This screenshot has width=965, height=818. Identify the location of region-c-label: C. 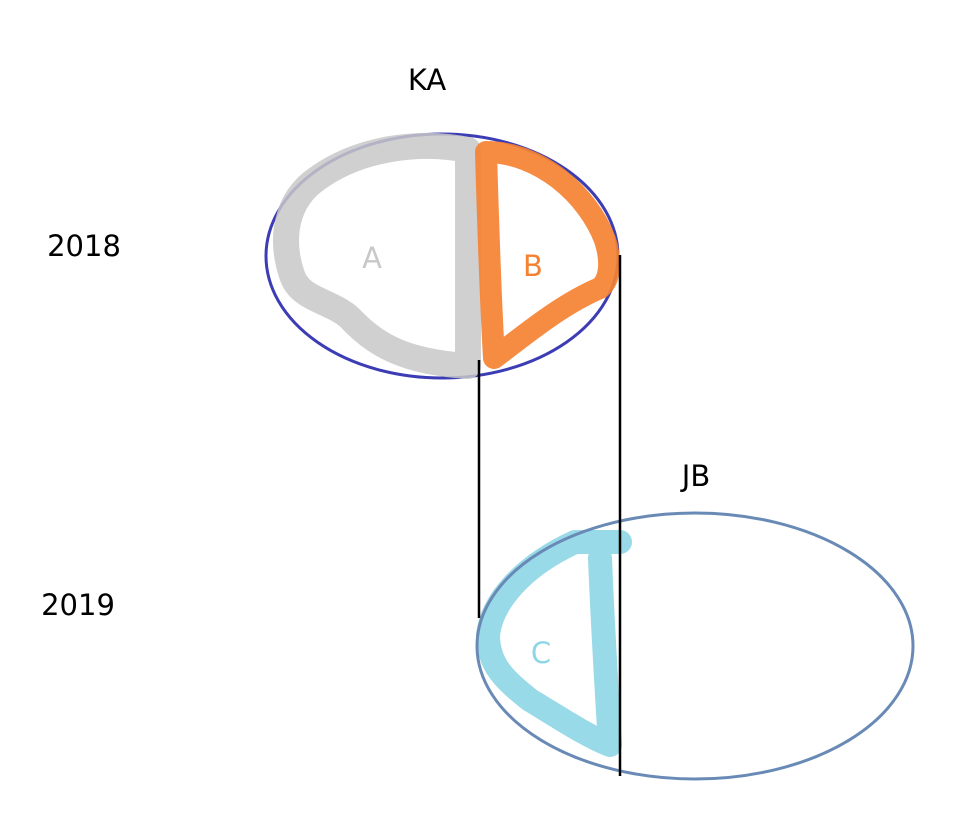
(541, 653).